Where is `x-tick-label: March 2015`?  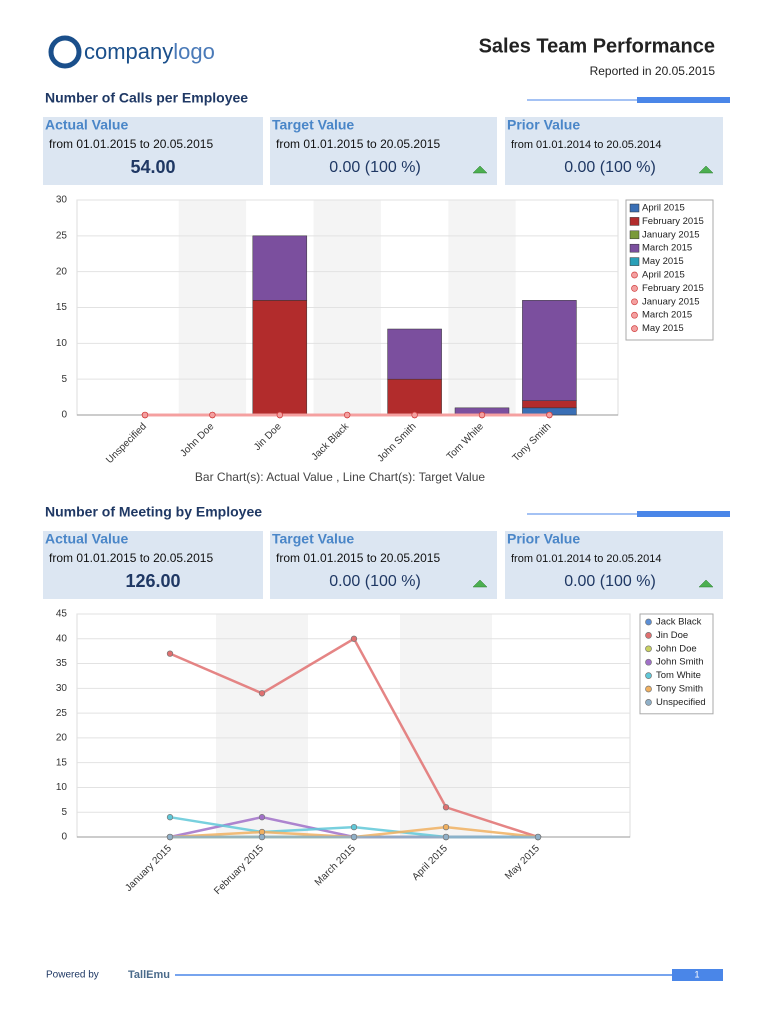
x-tick-label: March 2015 is located at coordinates (335, 865).